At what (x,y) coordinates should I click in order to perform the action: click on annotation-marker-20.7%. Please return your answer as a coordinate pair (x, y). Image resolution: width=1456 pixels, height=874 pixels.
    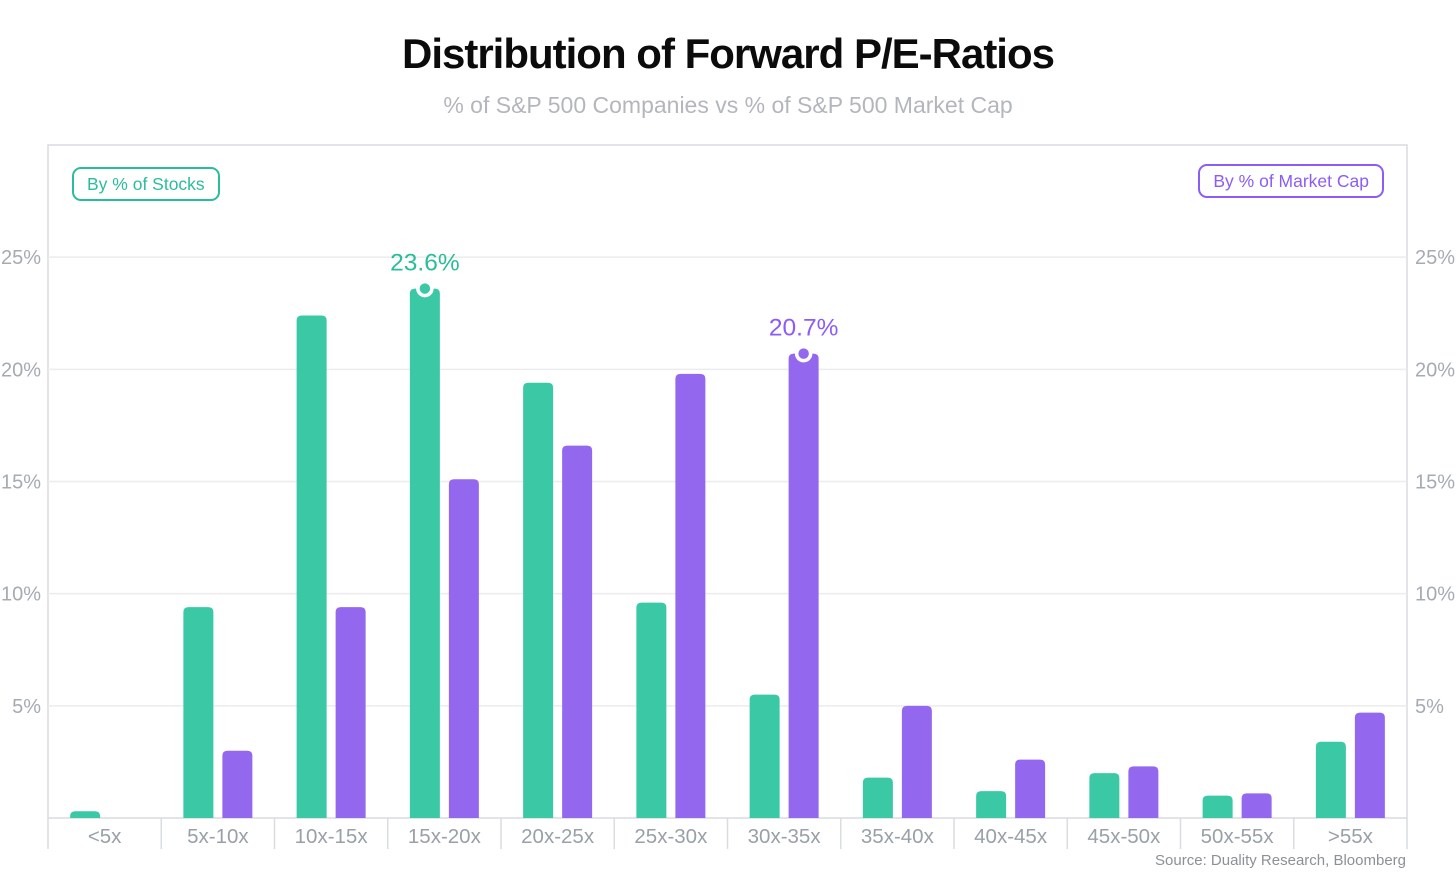
    Looking at the image, I should click on (803, 353).